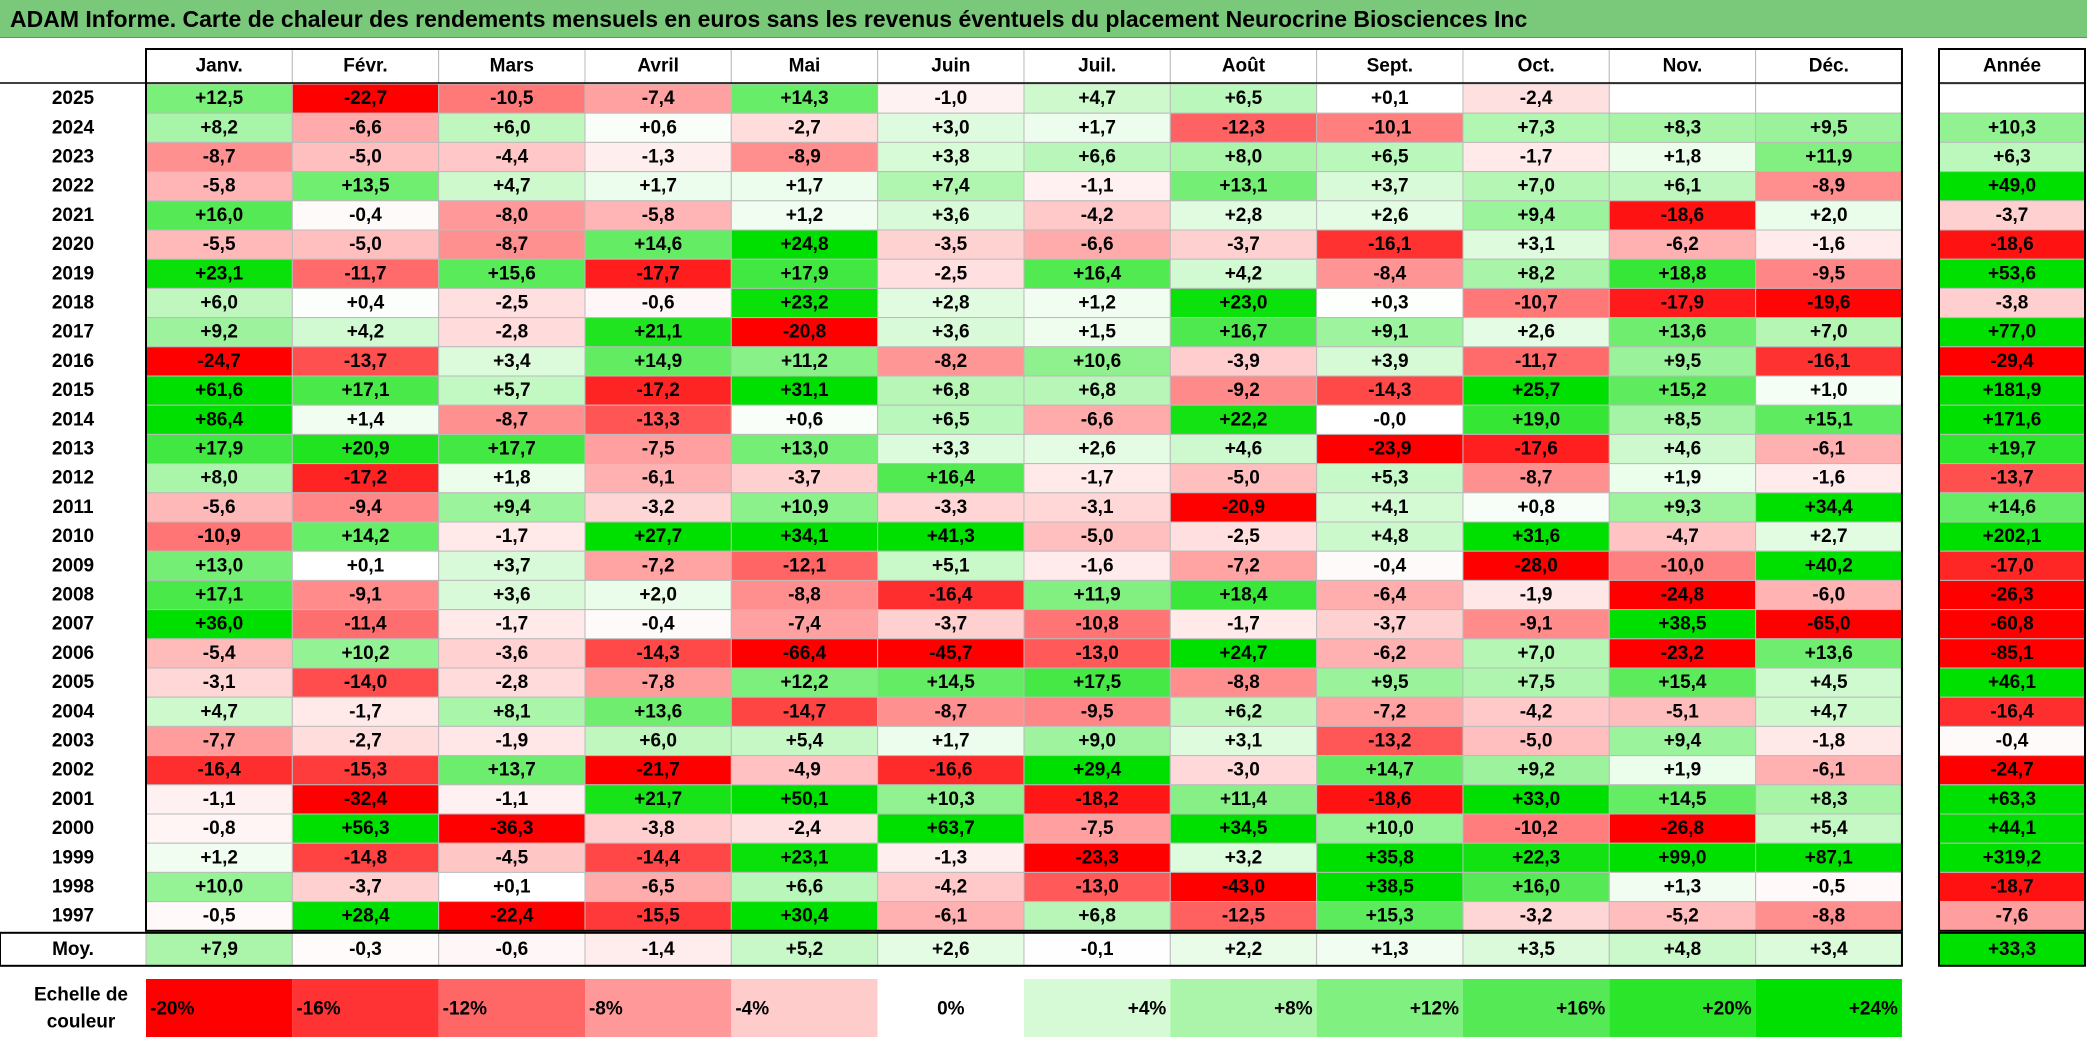  Describe the element at coordinates (2011, 244) in the screenshot. I see `annual-cell-value: -18,6` at that location.